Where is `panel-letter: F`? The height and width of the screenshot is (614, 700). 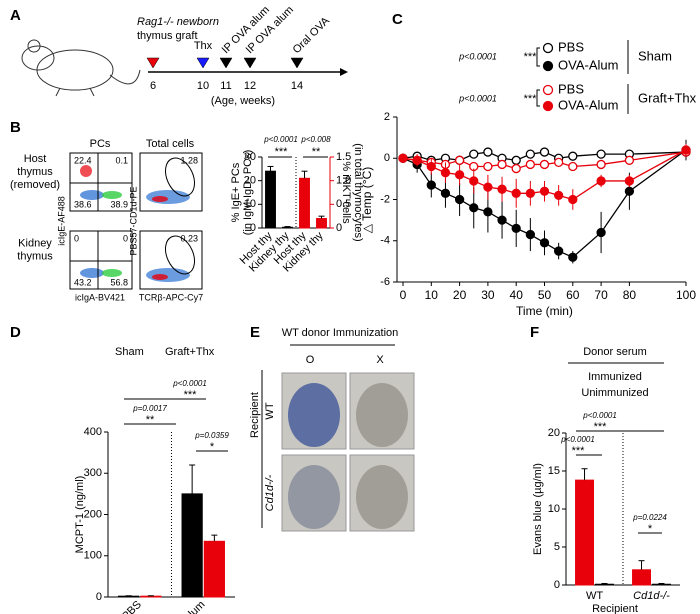
panel-letter: F is located at coordinates (534, 332).